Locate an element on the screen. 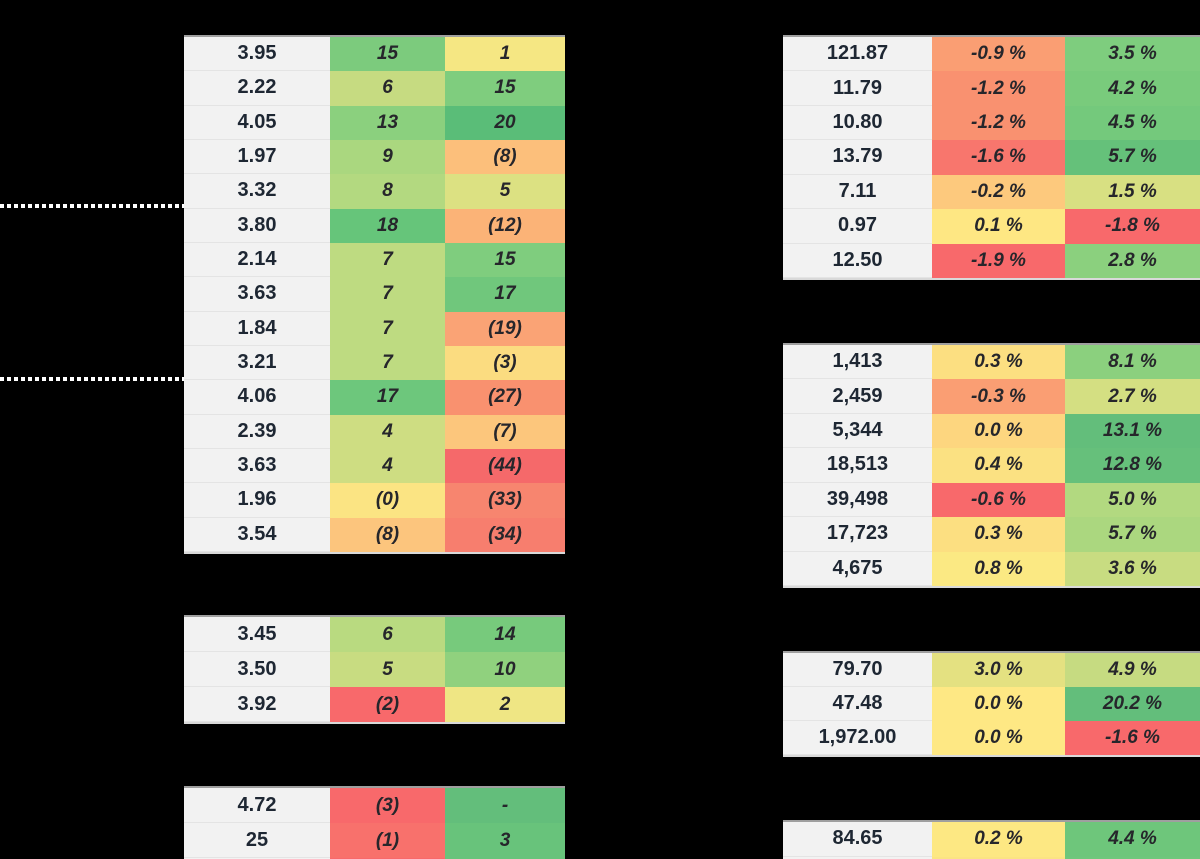 The width and height of the screenshot is (1200, 859). heat-cell: 4.5 % is located at coordinates (1132, 123).